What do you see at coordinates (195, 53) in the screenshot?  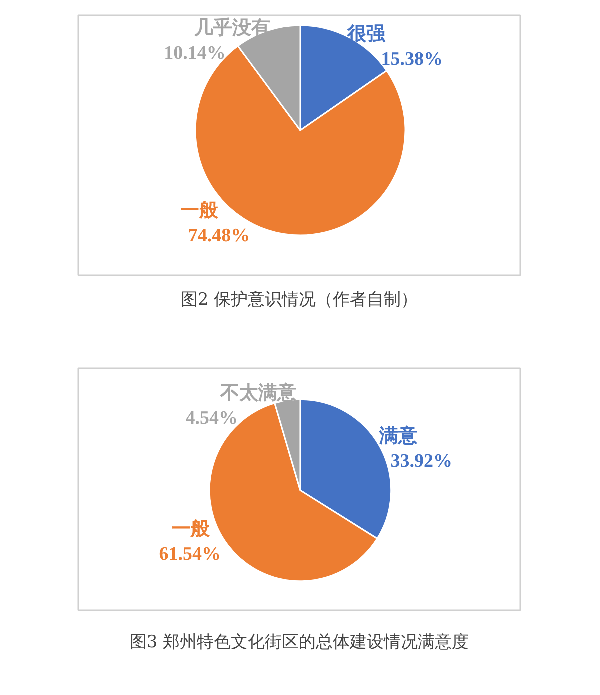 I see `data-label: 10.14%` at bounding box center [195, 53].